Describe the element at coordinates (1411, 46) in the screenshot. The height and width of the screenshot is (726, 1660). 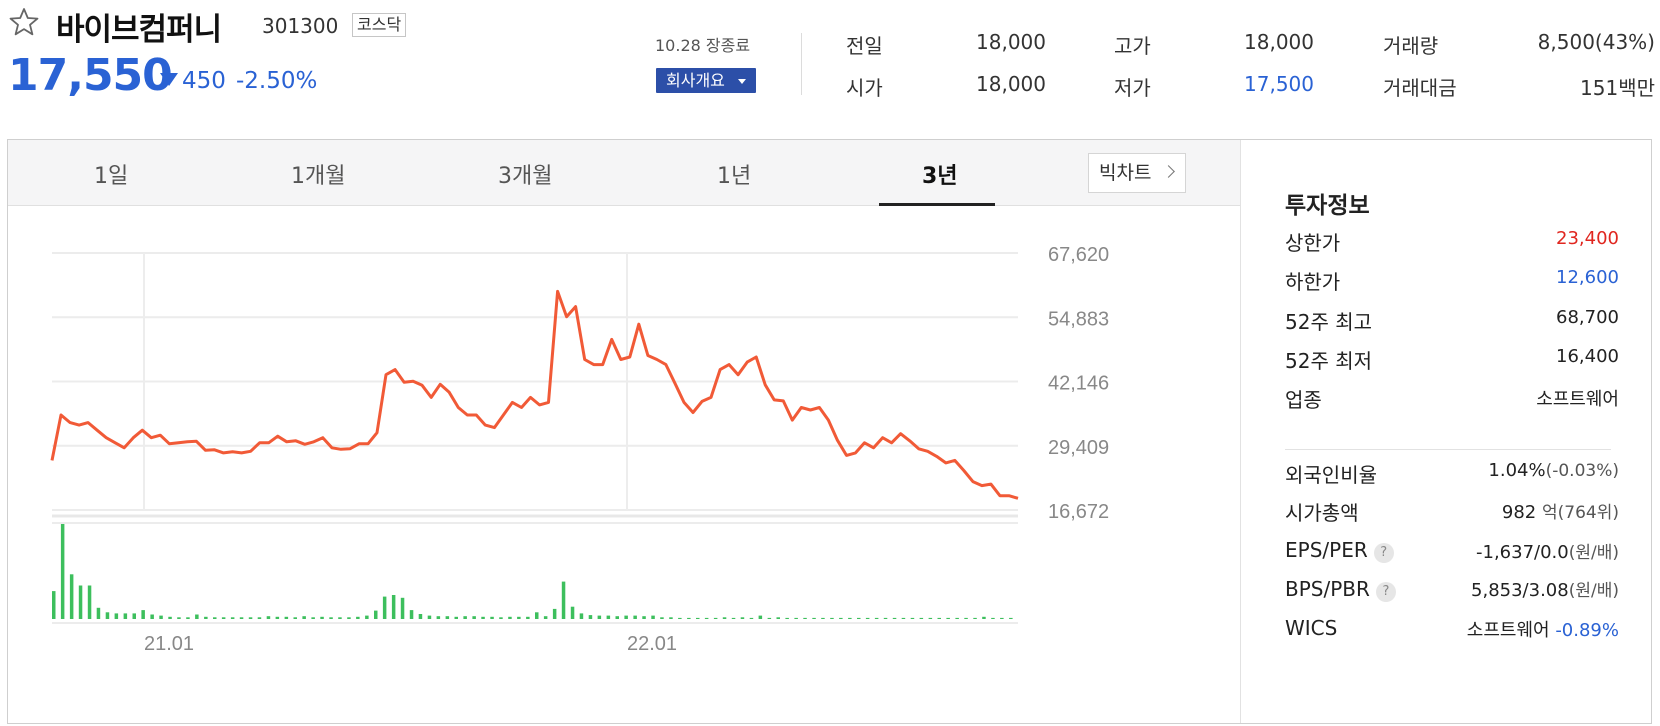
I see `quote-label-volume: 거래량` at that location.